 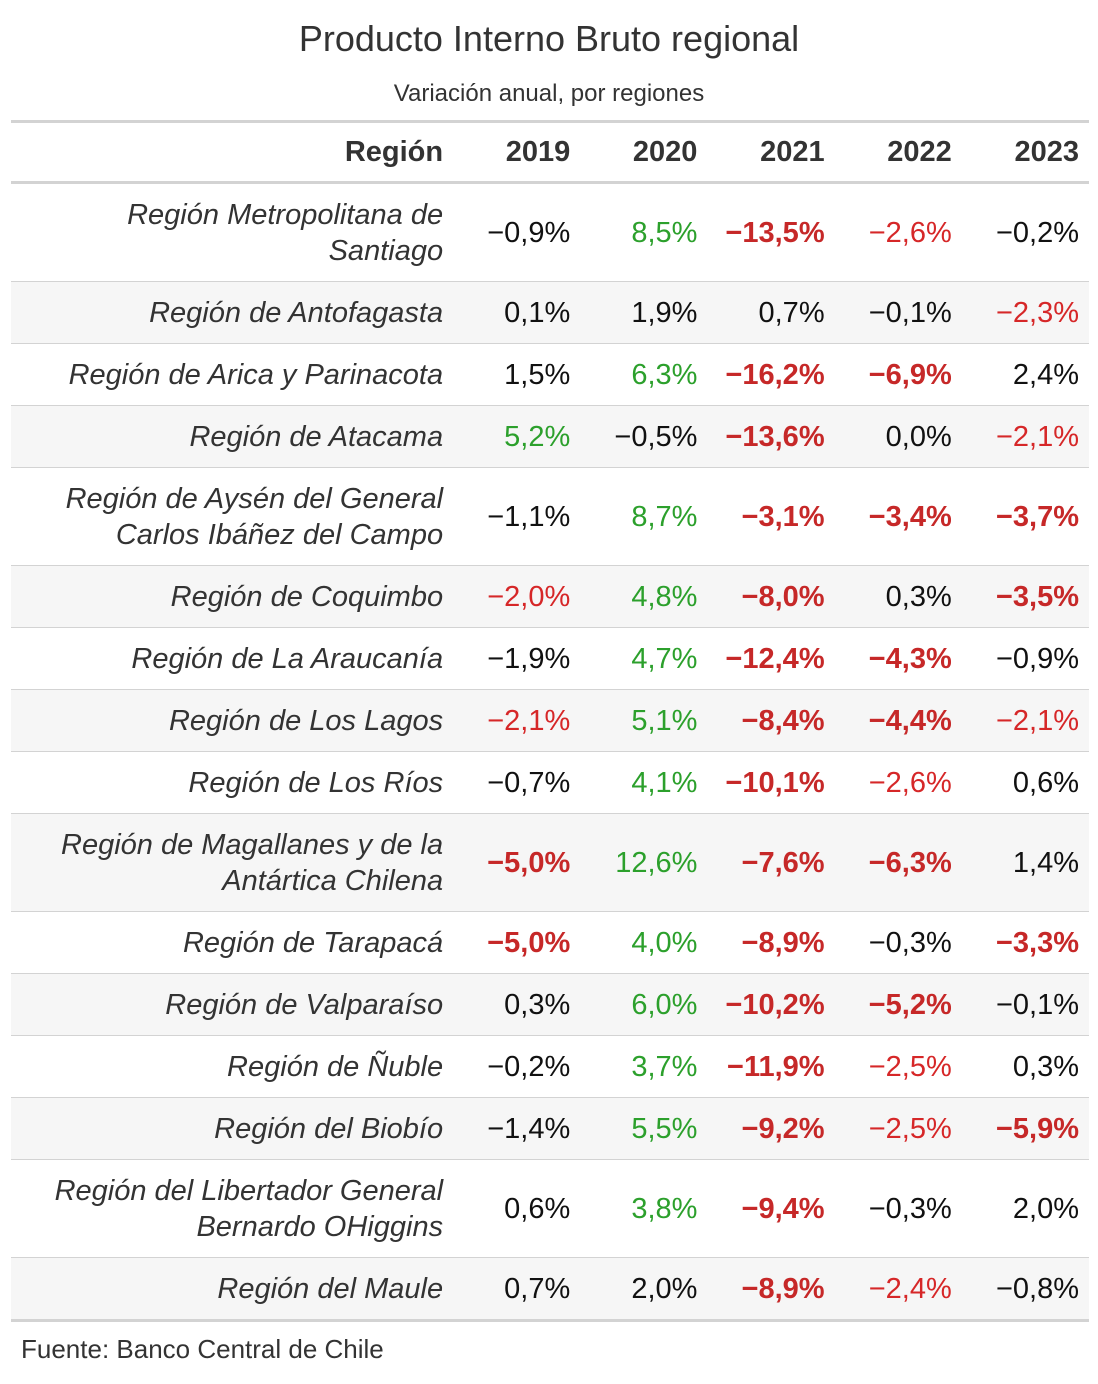 I want to click on value-cell: −7,6%, so click(x=771, y=862).